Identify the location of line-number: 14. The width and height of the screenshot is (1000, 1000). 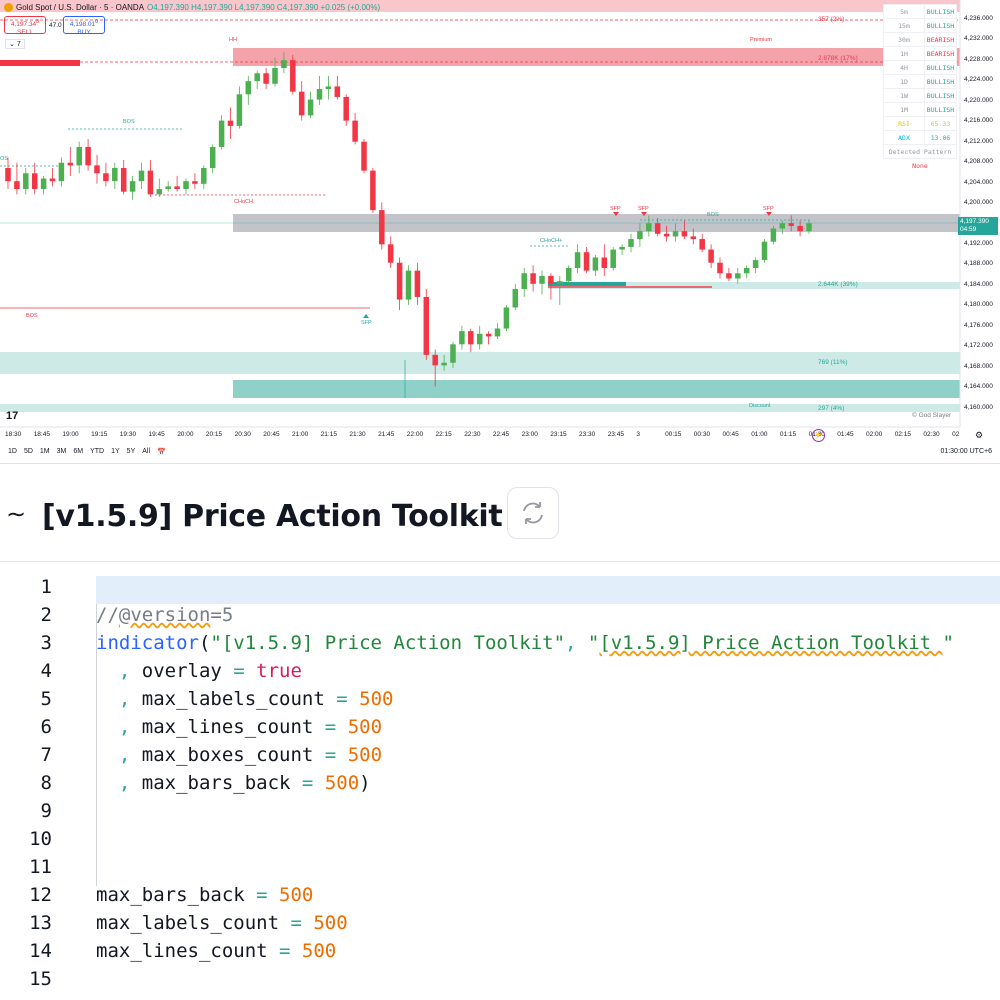
(40, 951).